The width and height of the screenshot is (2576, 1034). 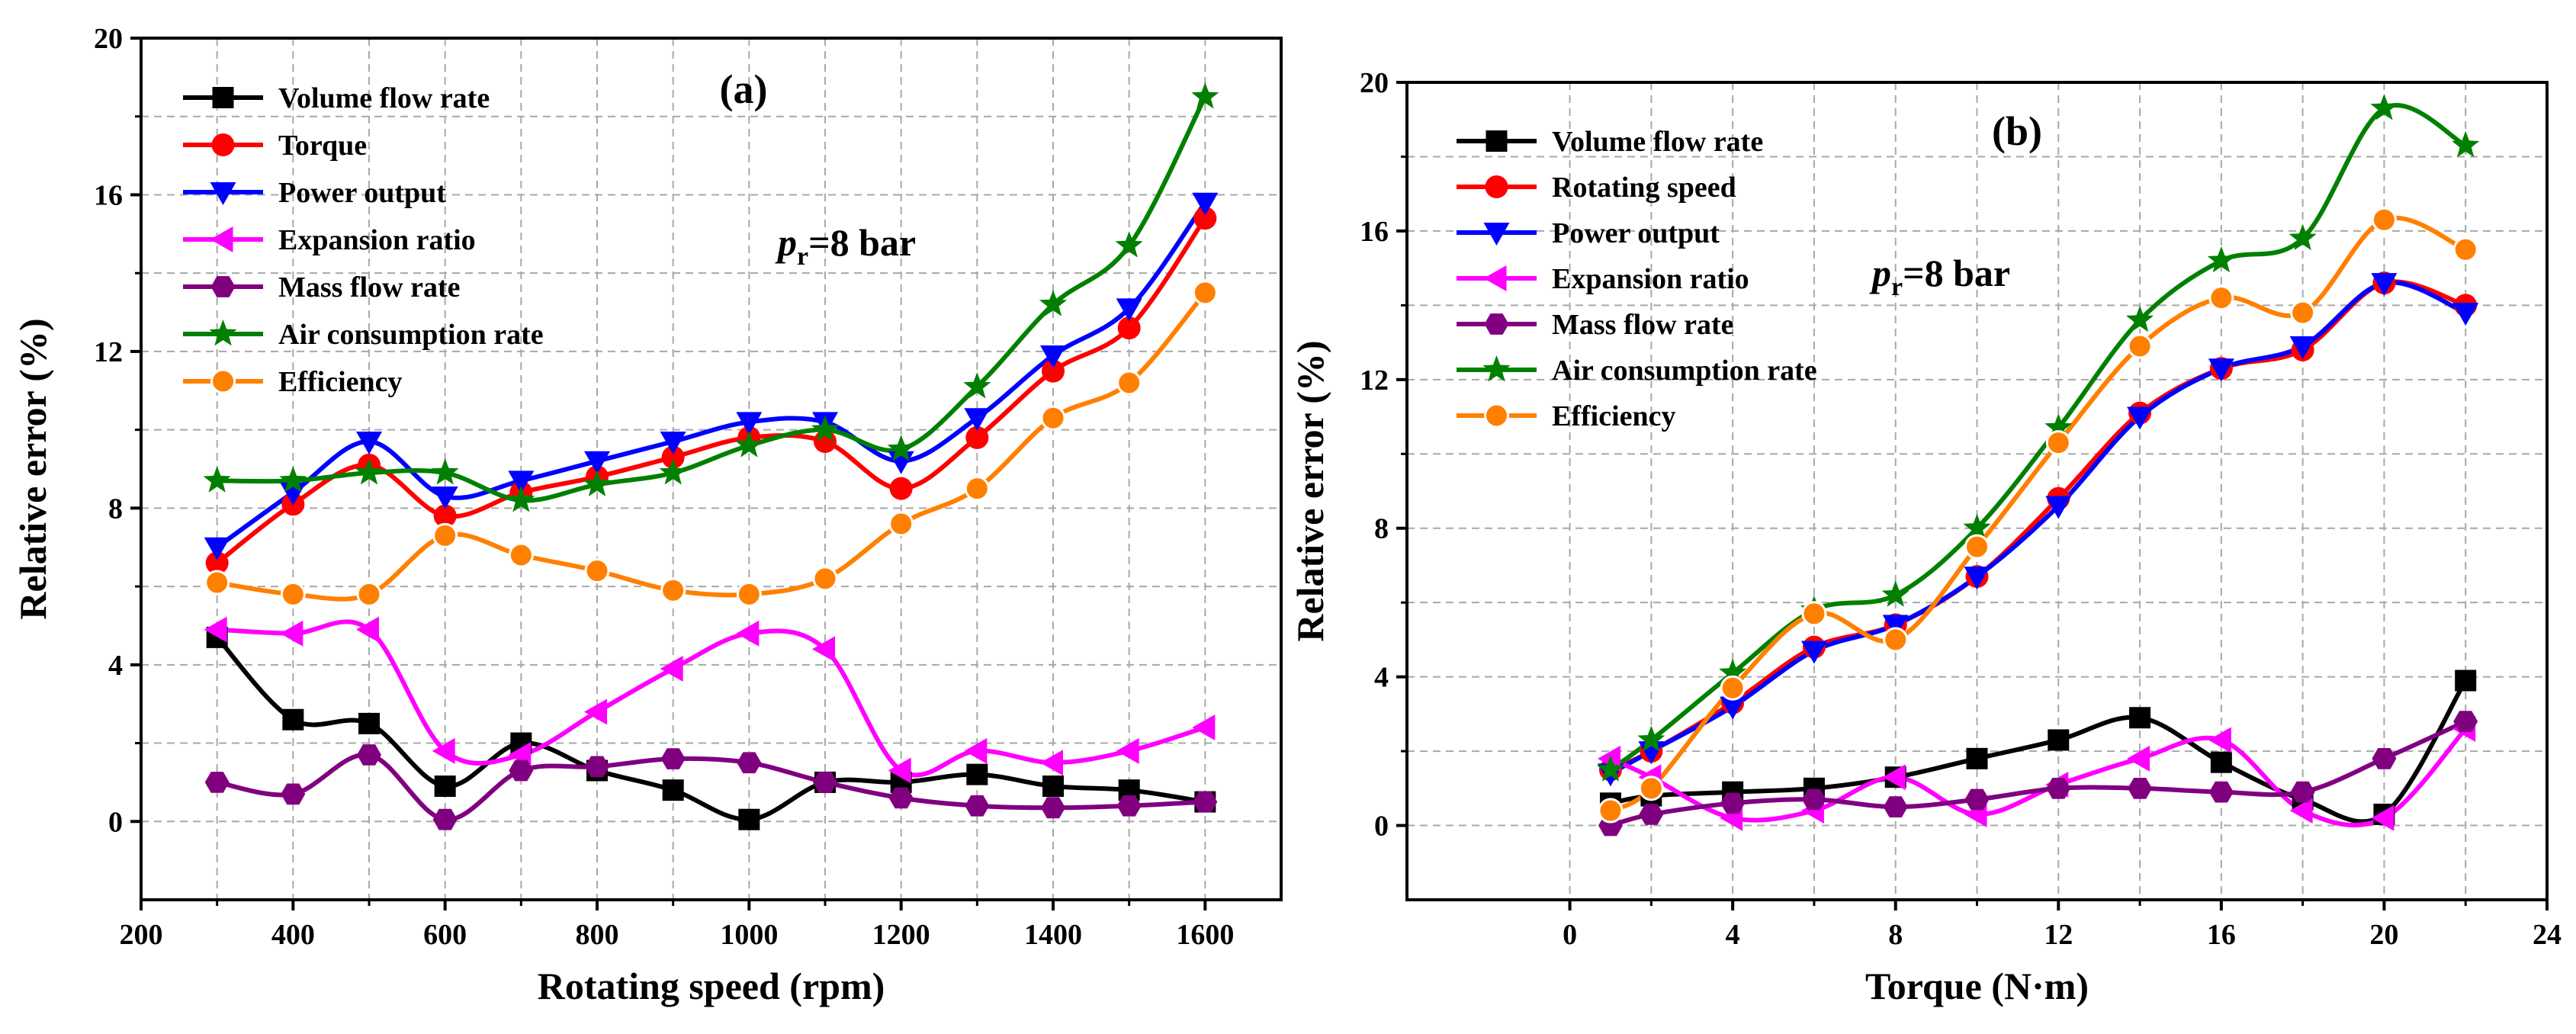 What do you see at coordinates (369, 287) in the screenshot?
I see `legend-label: Mass flow rate` at bounding box center [369, 287].